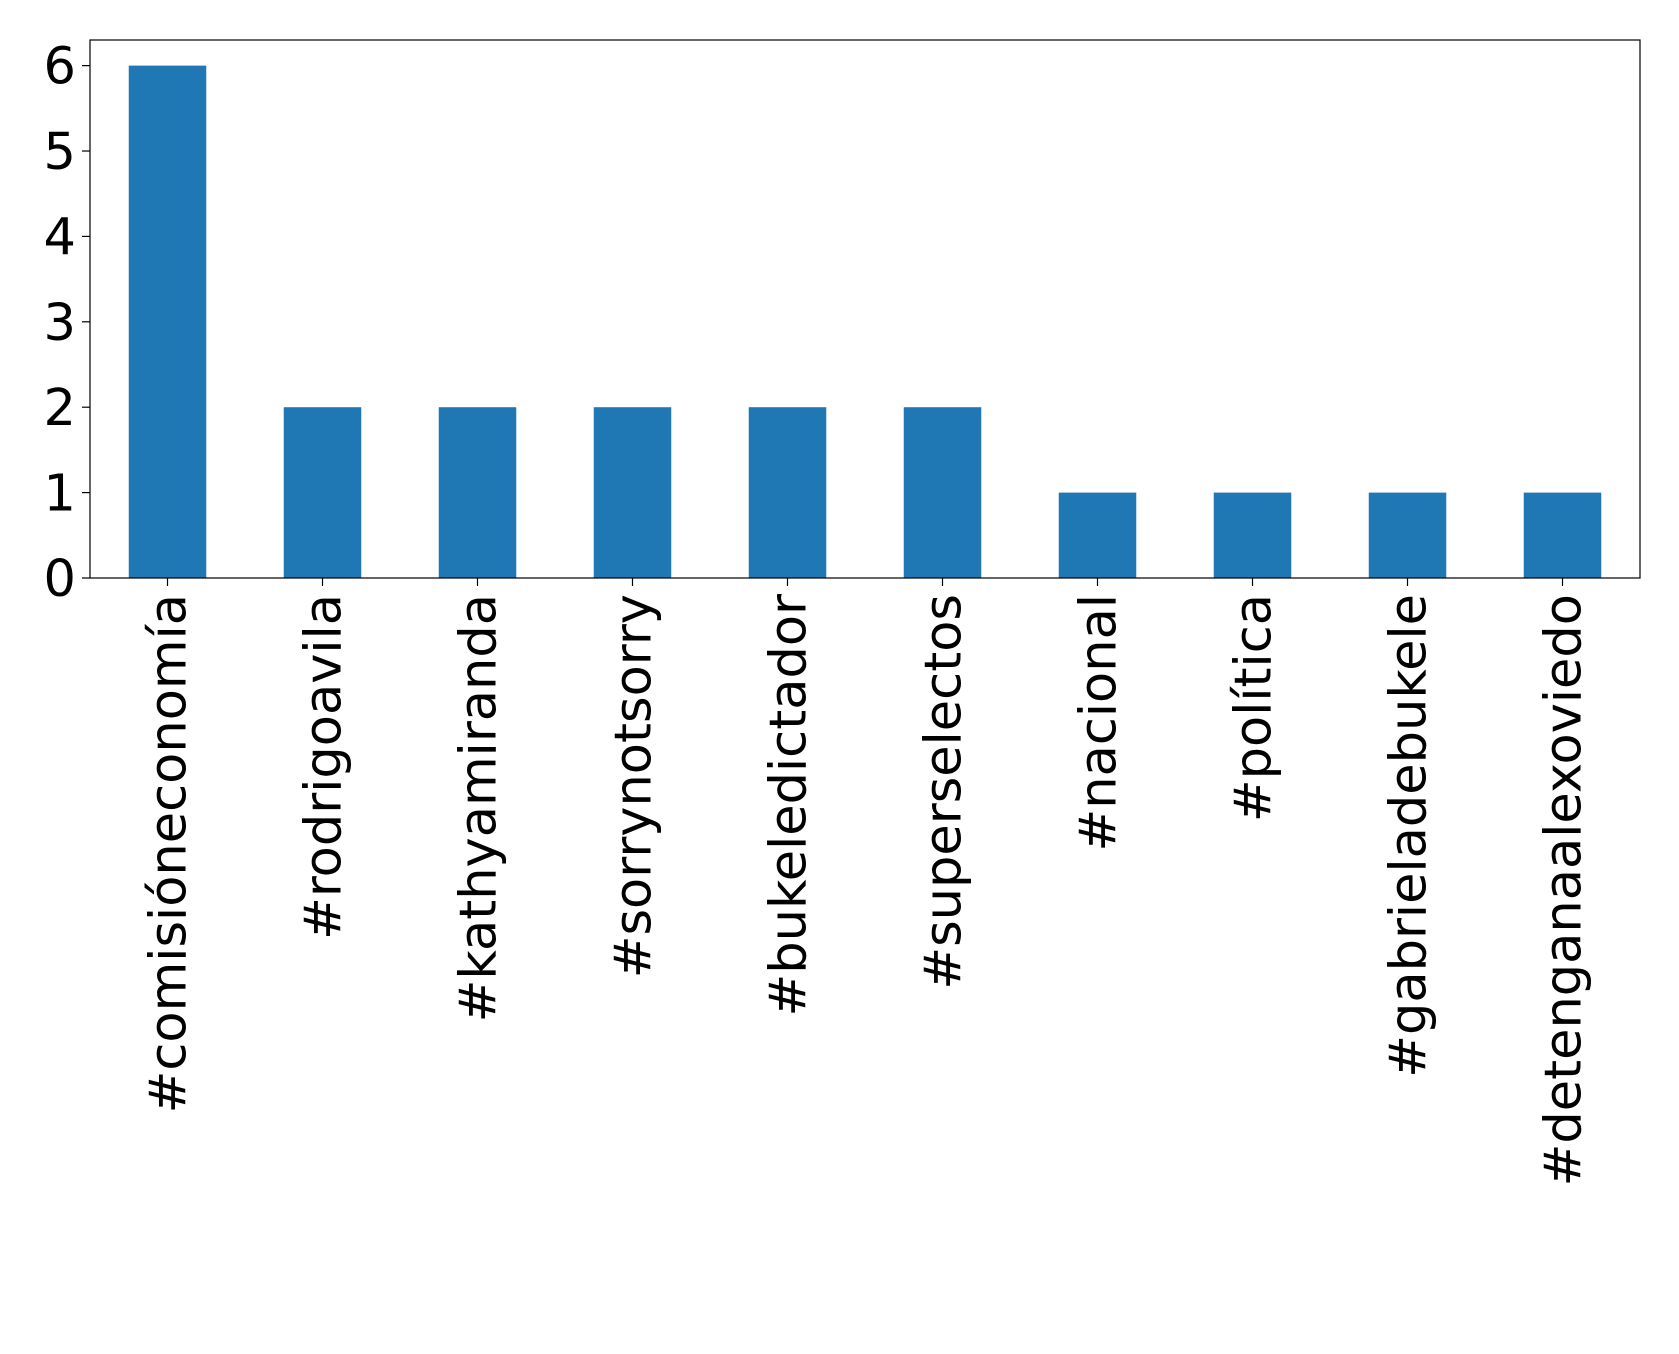  Describe the element at coordinates (60, 579) in the screenshot. I see `y-tick-label: 0` at that location.